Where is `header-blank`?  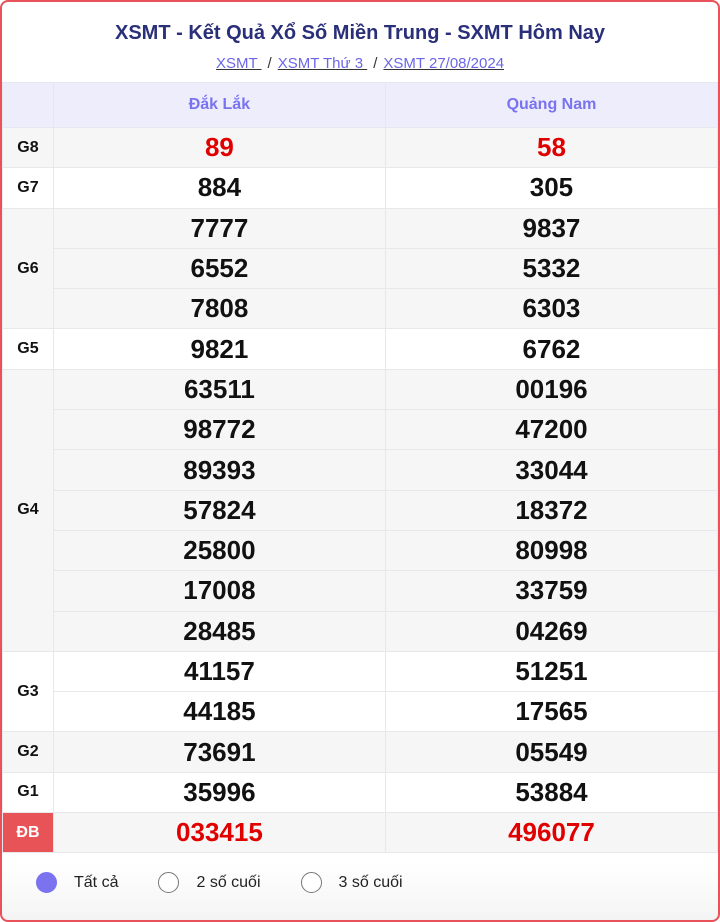
header-blank is located at coordinates (28, 105).